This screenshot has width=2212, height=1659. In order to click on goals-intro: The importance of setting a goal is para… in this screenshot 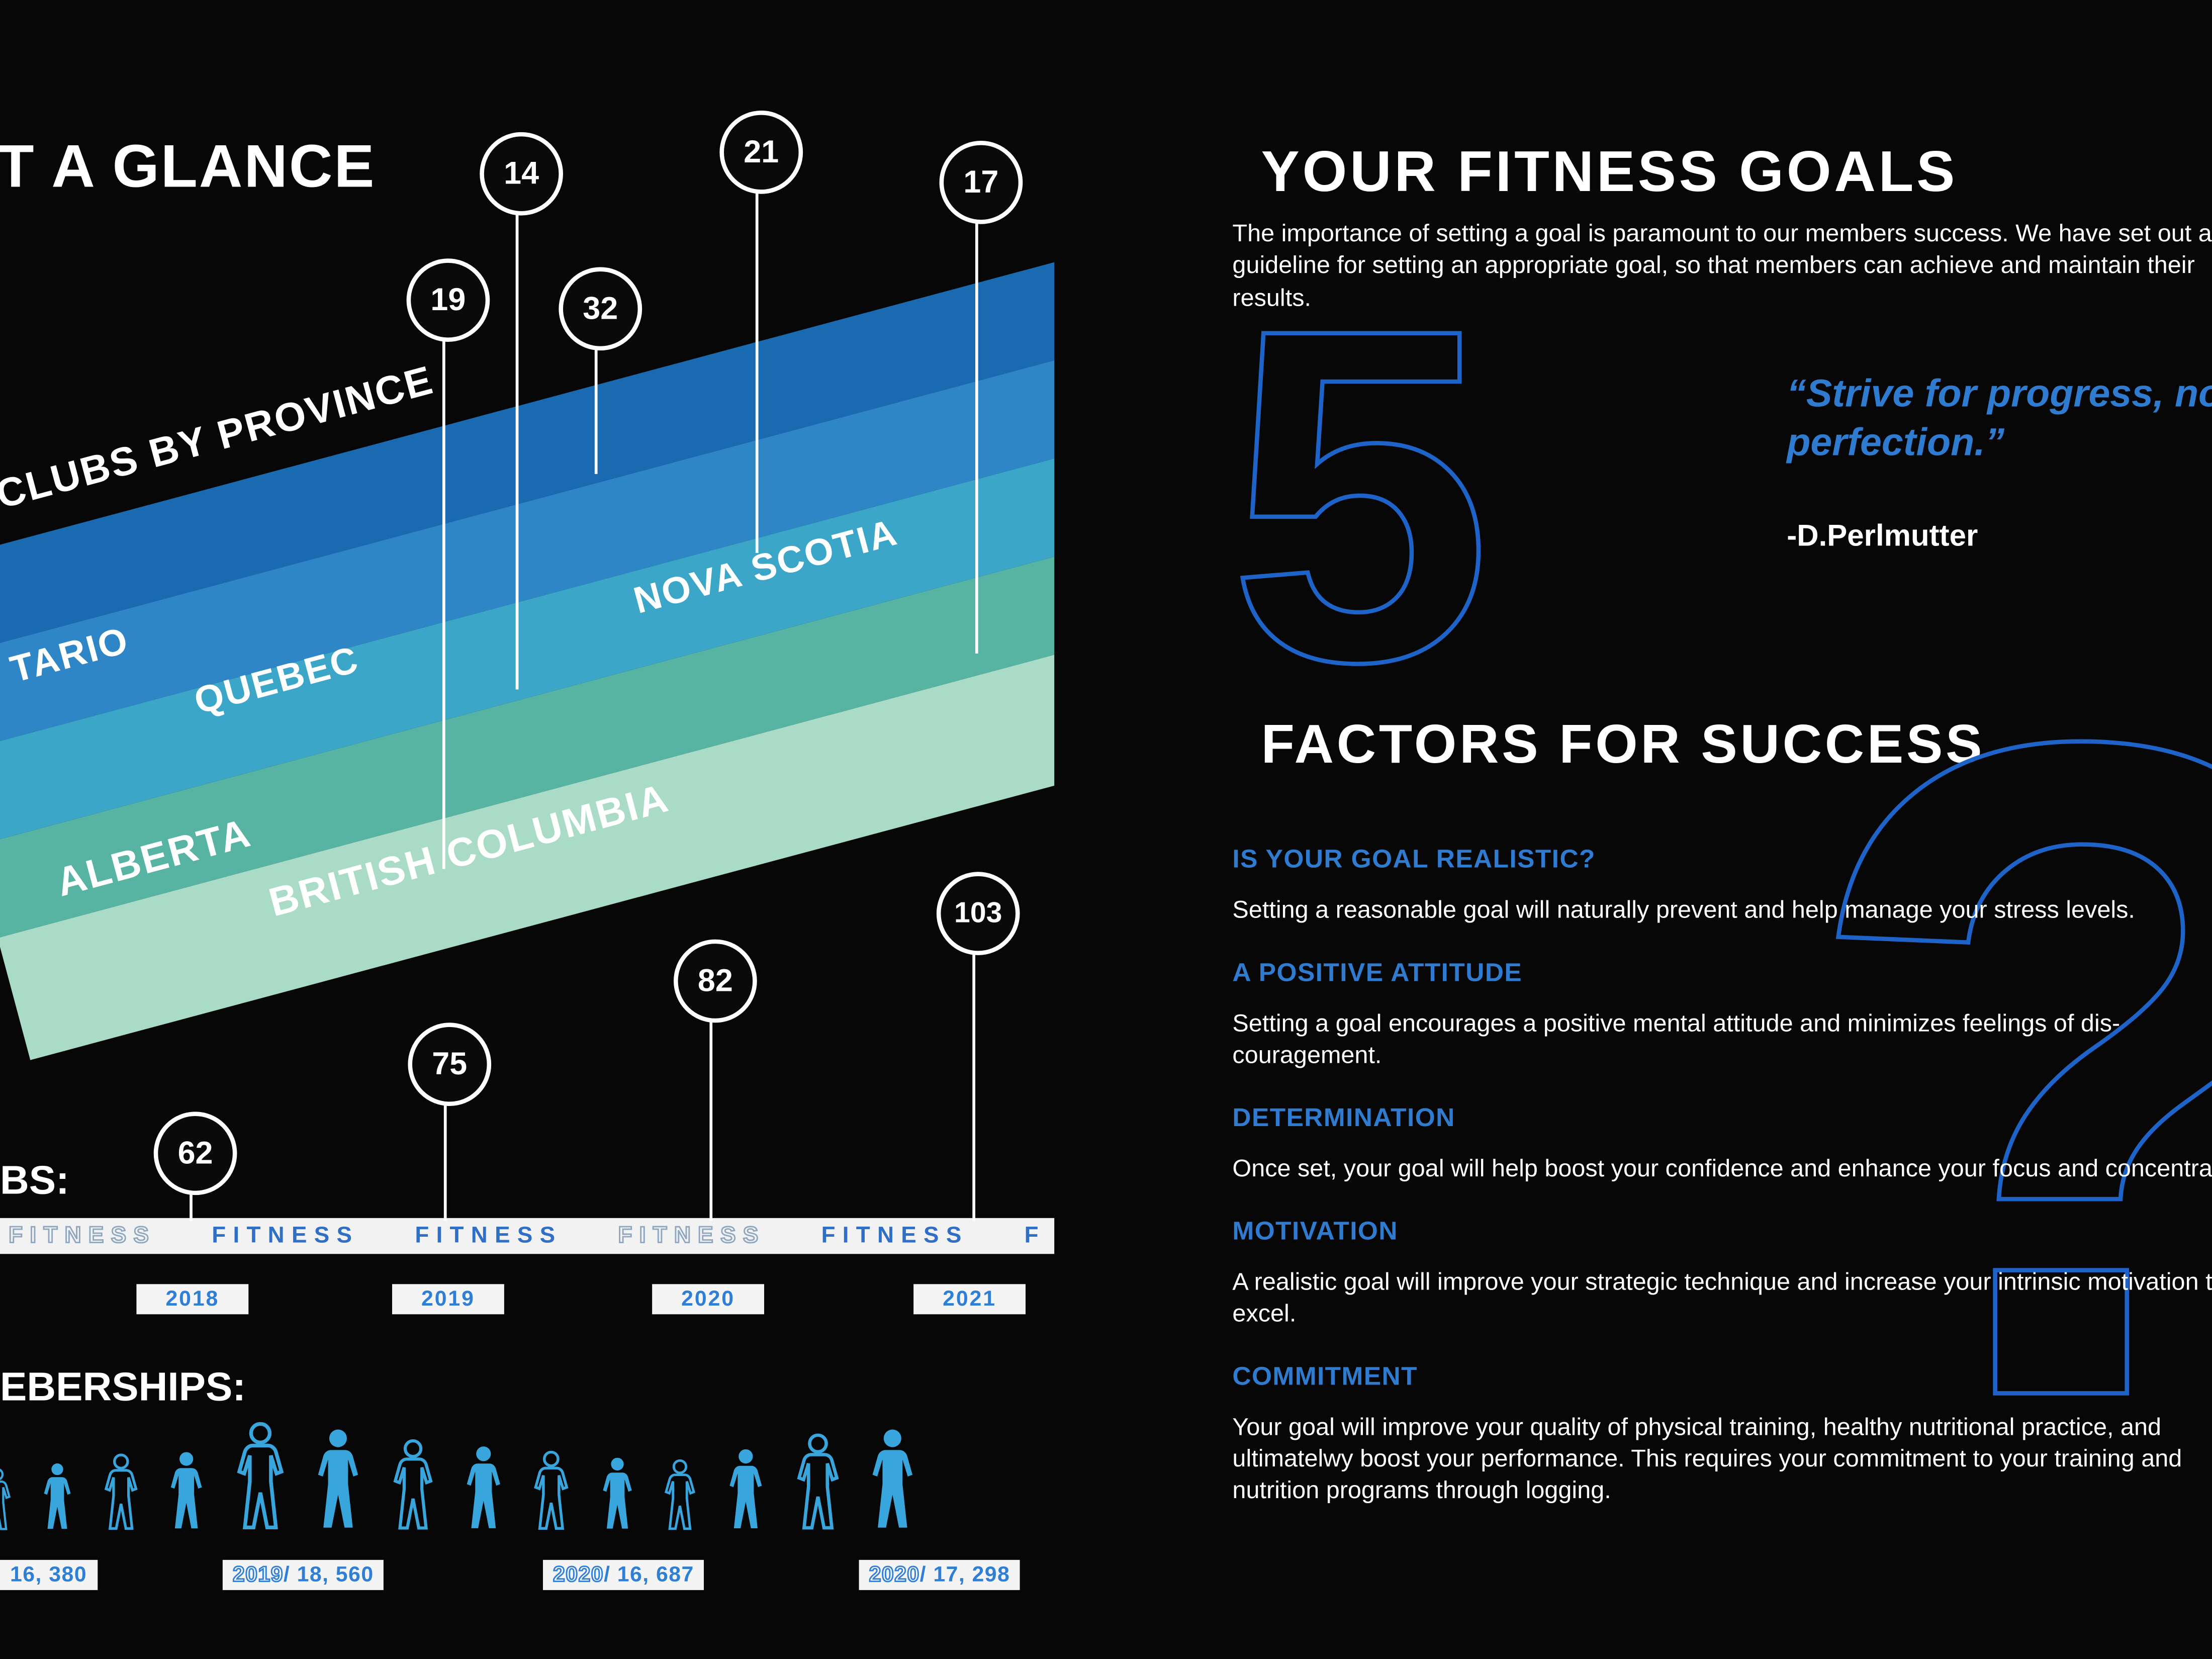, I will do `click(1722, 266)`.